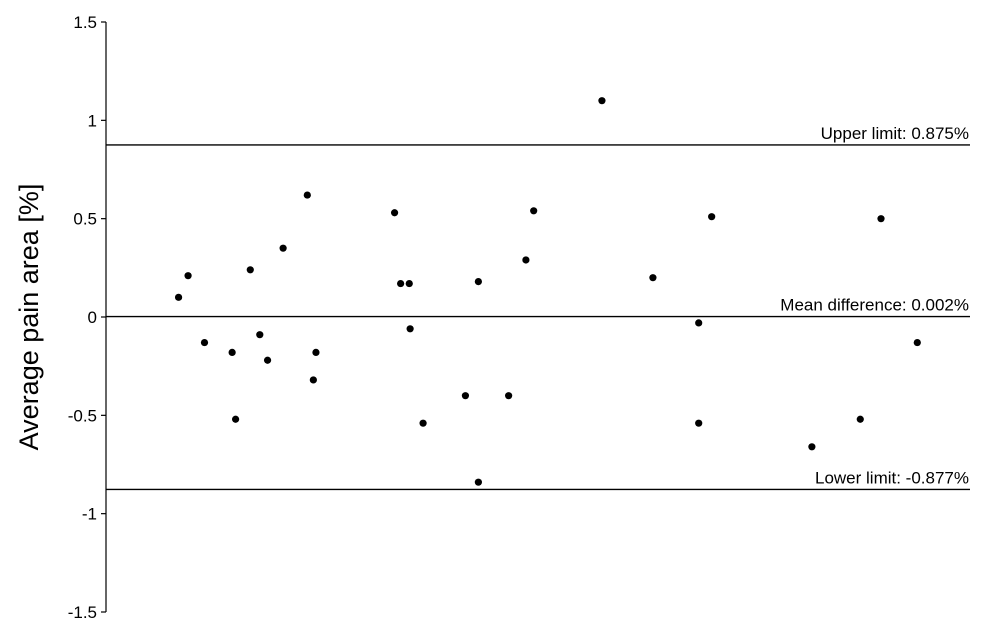  Describe the element at coordinates (89, 514) in the screenshot. I see `y-tick-label: -1` at that location.